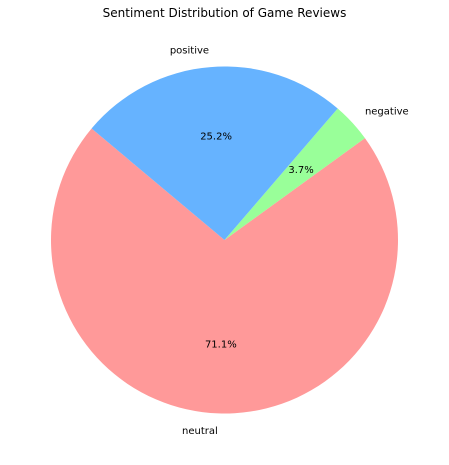 This screenshot has width=449, height=465. I want to click on chart-title: Sentiment Distribution of Game Reviews, so click(225, 13).